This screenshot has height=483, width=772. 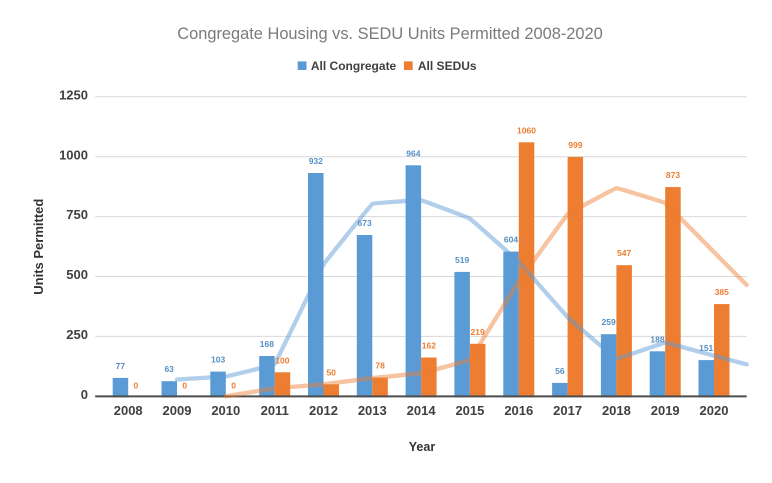 What do you see at coordinates (331, 372) in the screenshot?
I see `svg-text: 50` at bounding box center [331, 372].